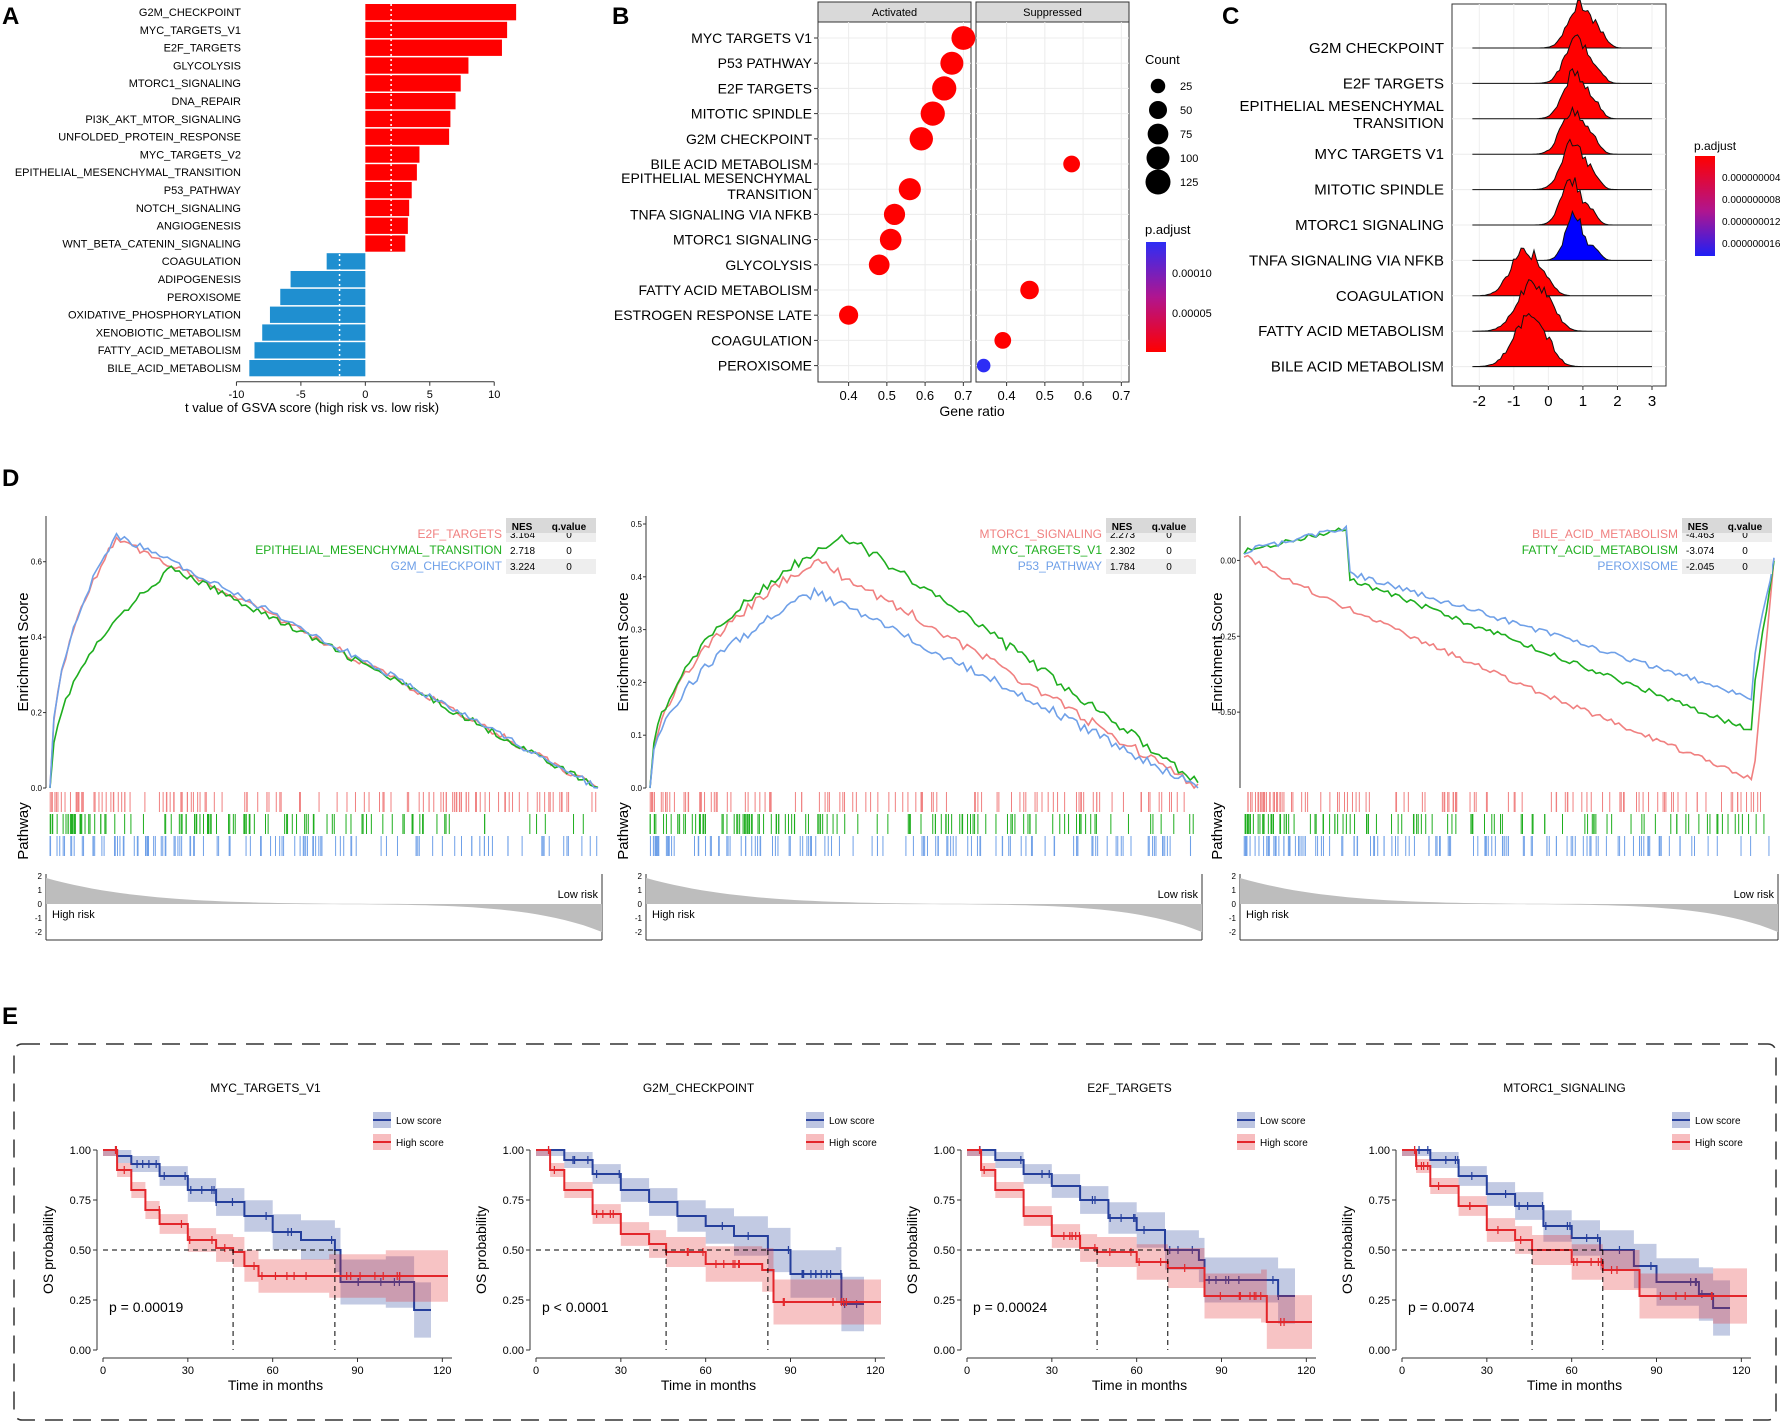 Image resolution: width=1784 pixels, height=1424 pixels. Describe the element at coordinates (1283, 1121) in the screenshot. I see `legend-low-label: Low score` at that location.